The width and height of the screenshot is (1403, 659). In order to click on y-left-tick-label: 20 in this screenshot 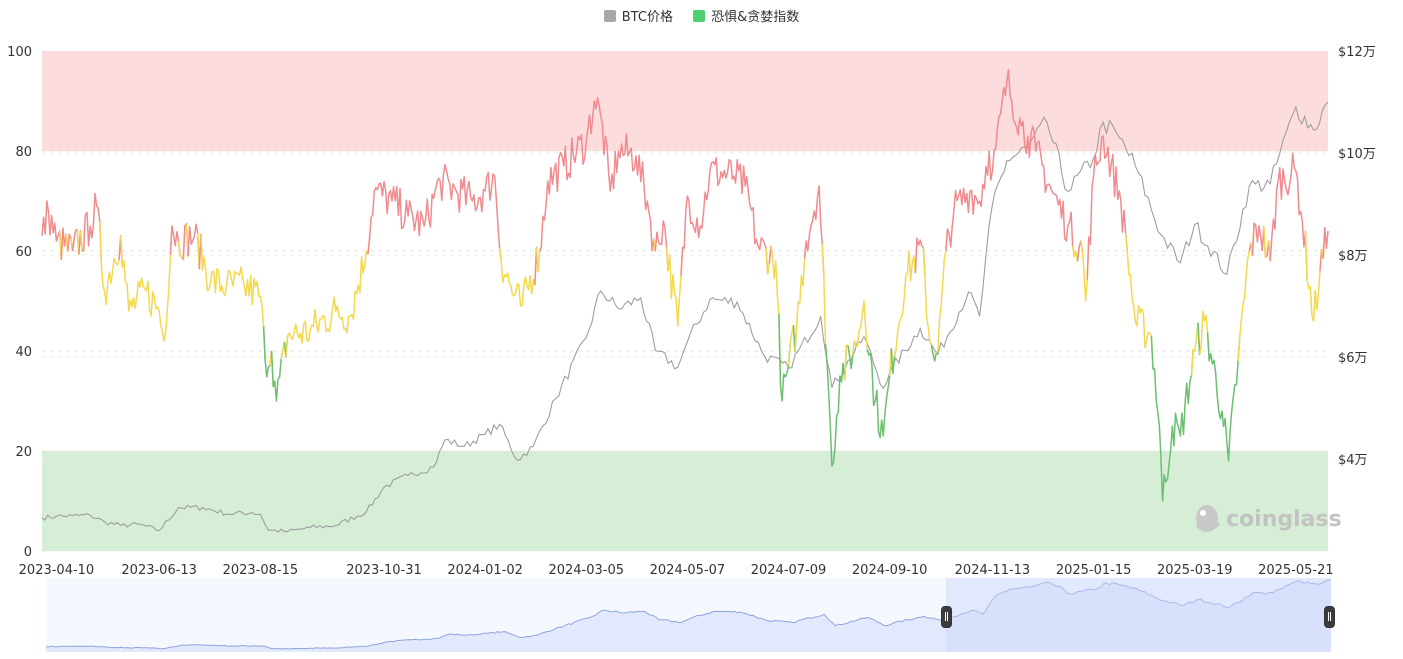, I will do `click(23, 452)`.